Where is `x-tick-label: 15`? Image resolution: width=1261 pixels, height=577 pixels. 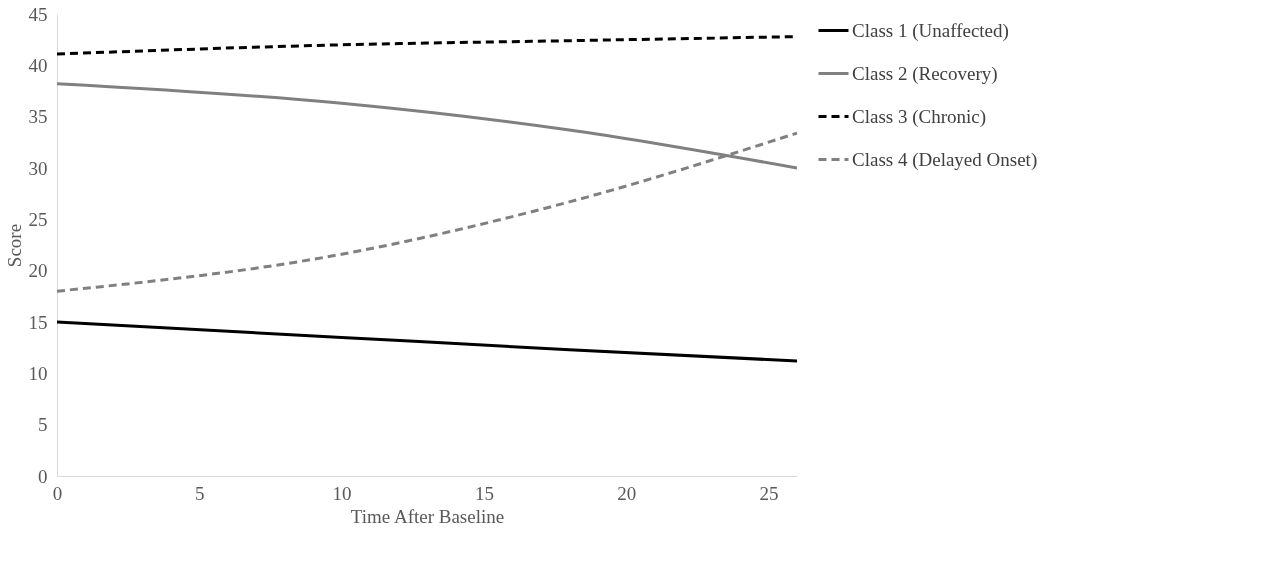 x-tick-label: 15 is located at coordinates (484, 493).